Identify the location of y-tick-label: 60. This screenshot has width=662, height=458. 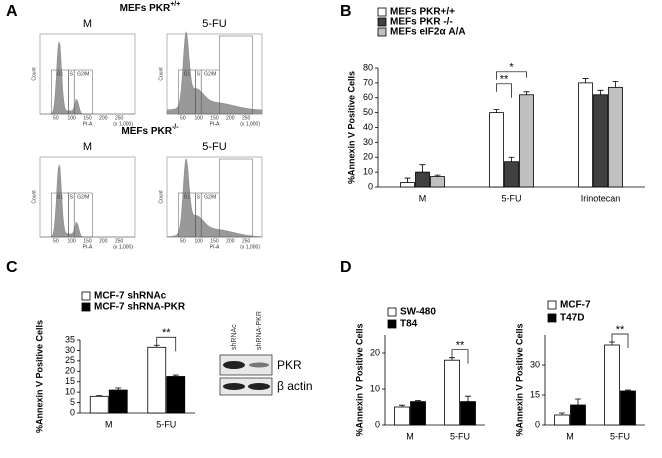
(368, 97).